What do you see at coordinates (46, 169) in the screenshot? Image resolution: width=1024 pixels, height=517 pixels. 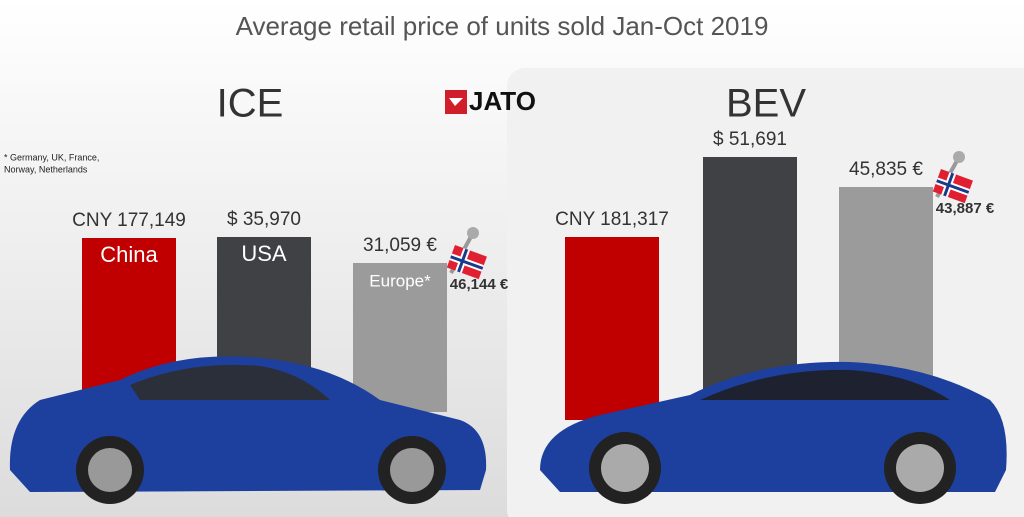 I see `footnote: Norway, Netherlands` at bounding box center [46, 169].